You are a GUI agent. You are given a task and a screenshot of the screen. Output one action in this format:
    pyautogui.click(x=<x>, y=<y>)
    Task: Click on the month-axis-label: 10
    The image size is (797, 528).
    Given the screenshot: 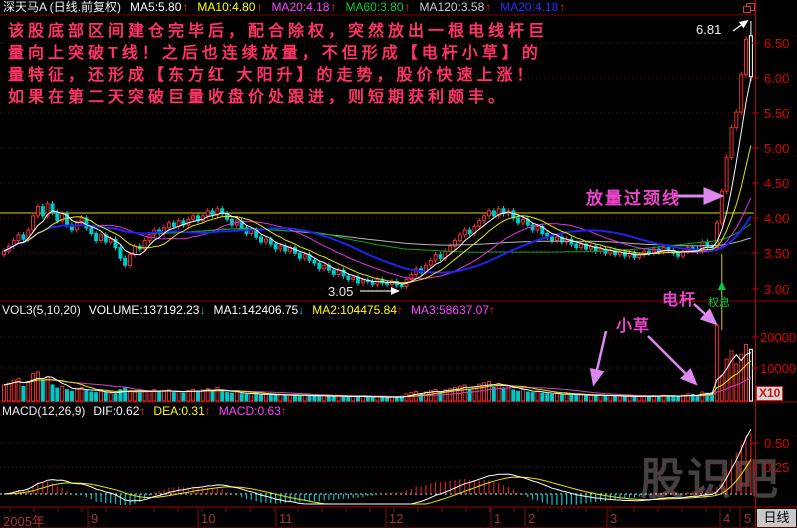 What is the action you would take?
    pyautogui.click(x=208, y=518)
    